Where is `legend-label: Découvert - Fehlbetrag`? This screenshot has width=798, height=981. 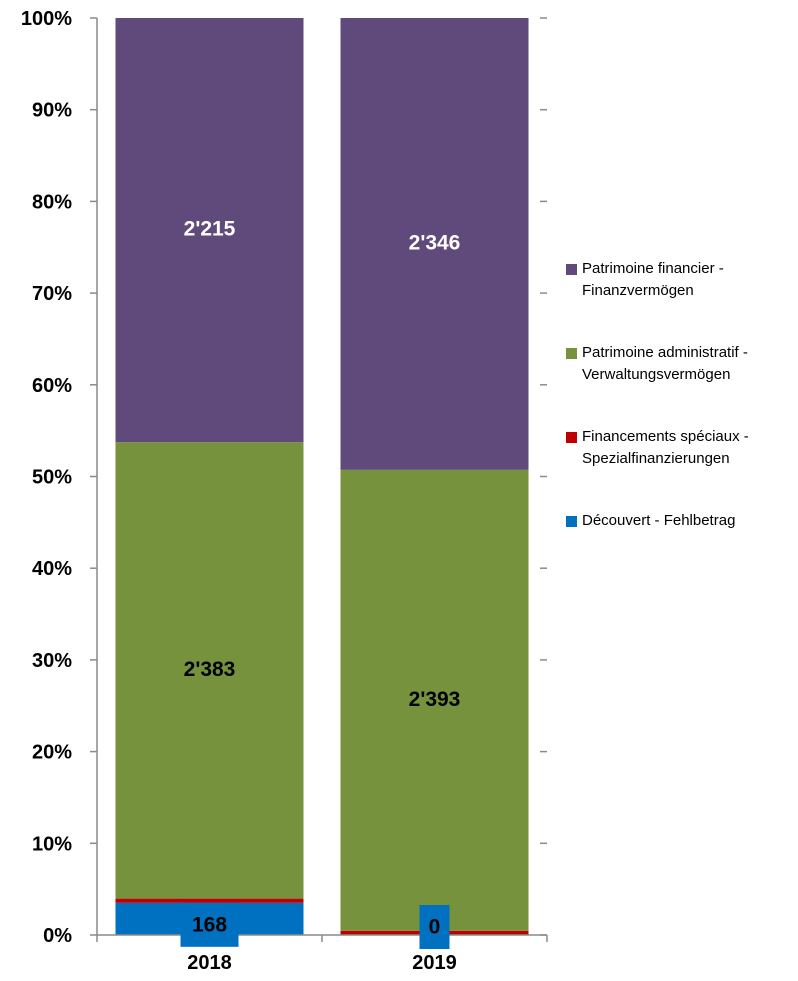 legend-label: Découvert - Fehlbetrag is located at coordinates (659, 520).